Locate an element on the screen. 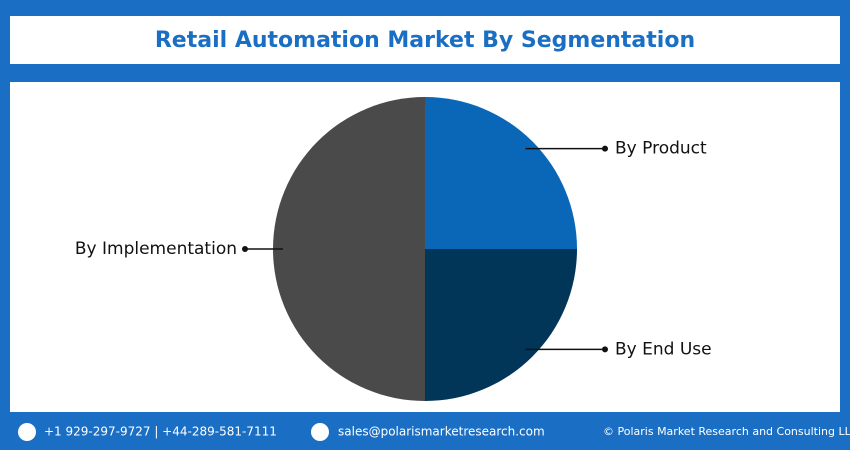 The height and width of the screenshot is (450, 850). phone-icon is located at coordinates (27, 432).